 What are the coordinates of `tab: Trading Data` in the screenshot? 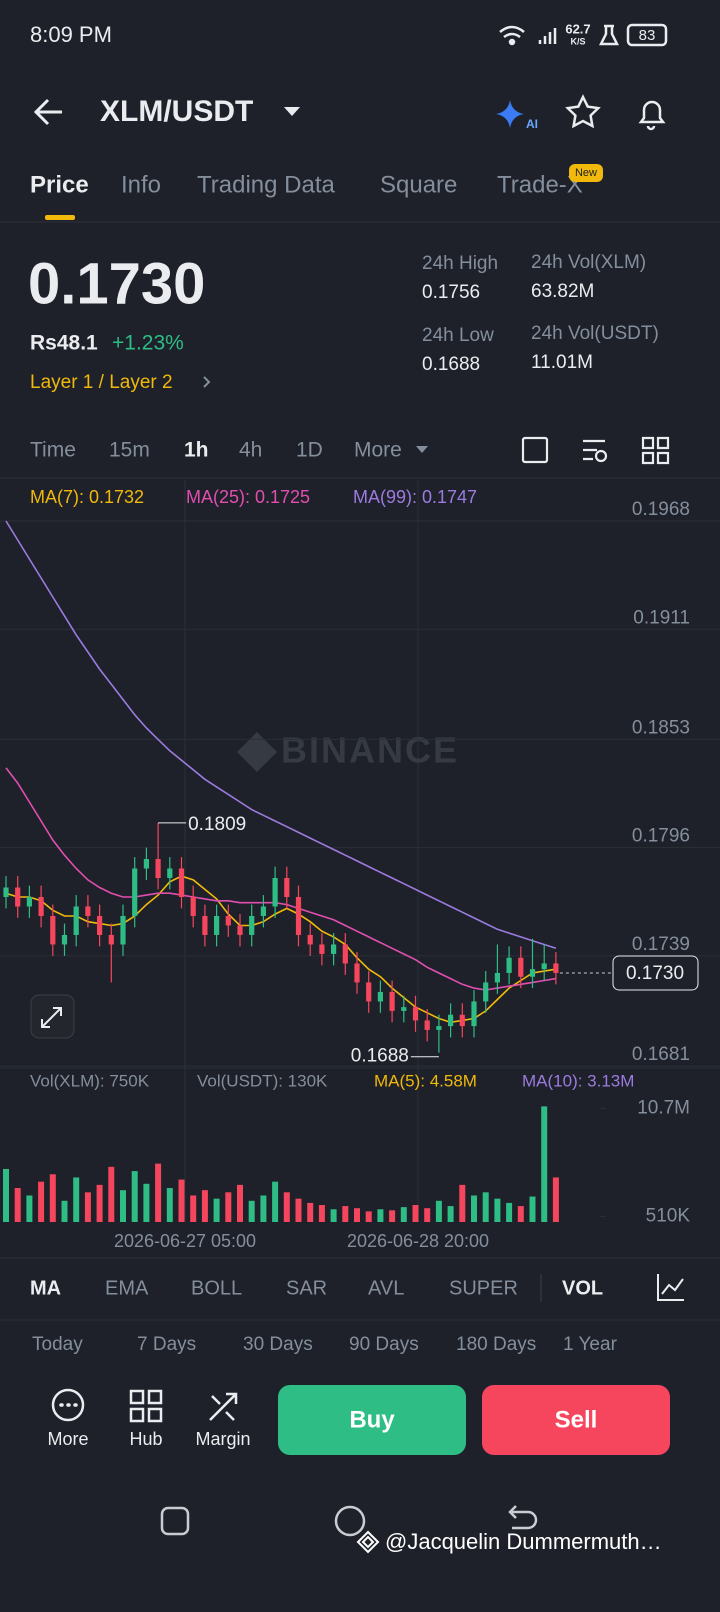 It's located at (266, 184).